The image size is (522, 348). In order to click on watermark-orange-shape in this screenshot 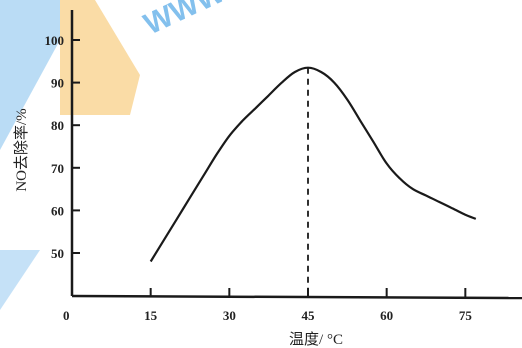, I will do `click(100, 57)`.